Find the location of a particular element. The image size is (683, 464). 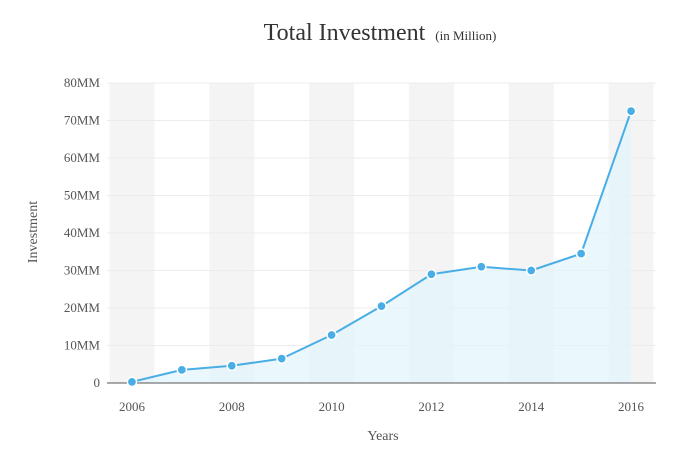

data-point-2010 is located at coordinates (331, 335).